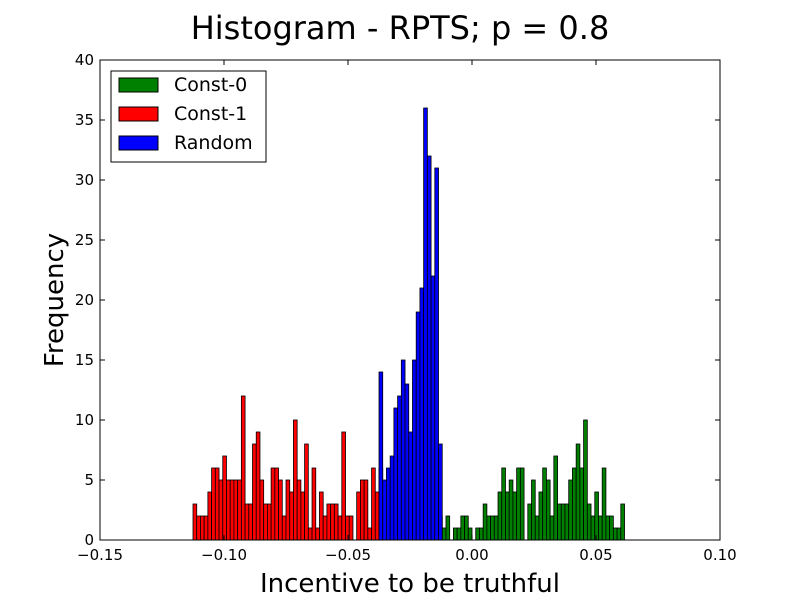  I want to click on y-tick-label: 40, so click(84, 60).